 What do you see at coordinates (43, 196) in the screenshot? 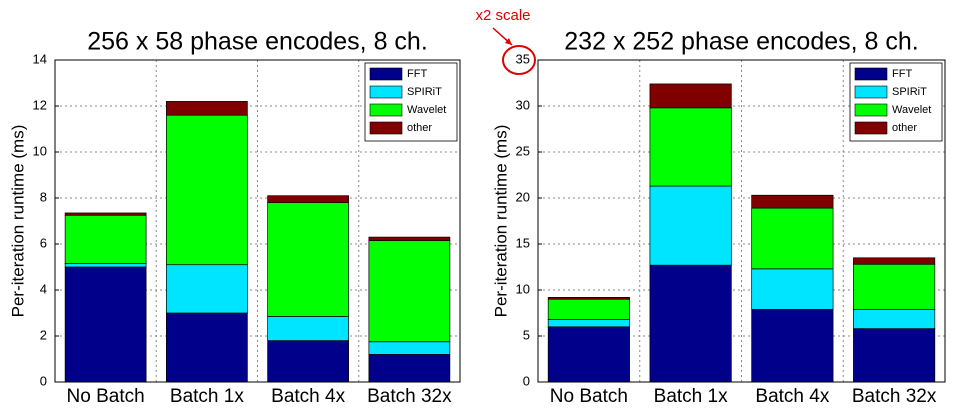
I see `y-tick-label: 8` at bounding box center [43, 196].